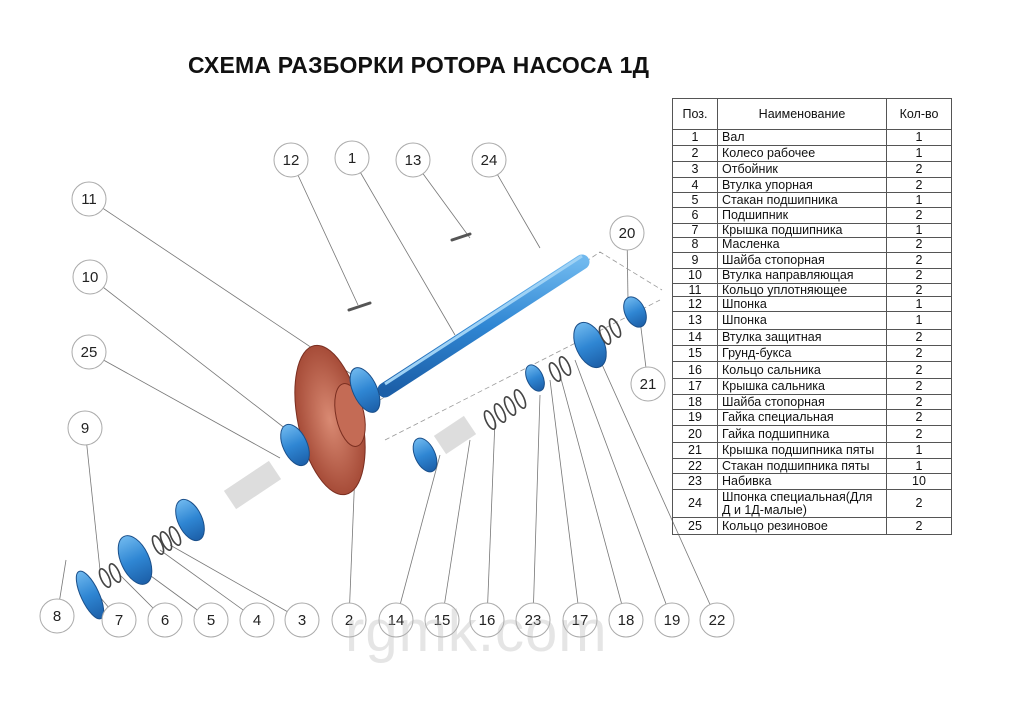  I want to click on cell-name: Втулка защитная, so click(802, 337).